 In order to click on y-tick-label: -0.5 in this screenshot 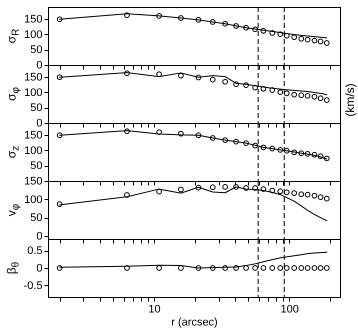, I will do `click(33, 286)`.